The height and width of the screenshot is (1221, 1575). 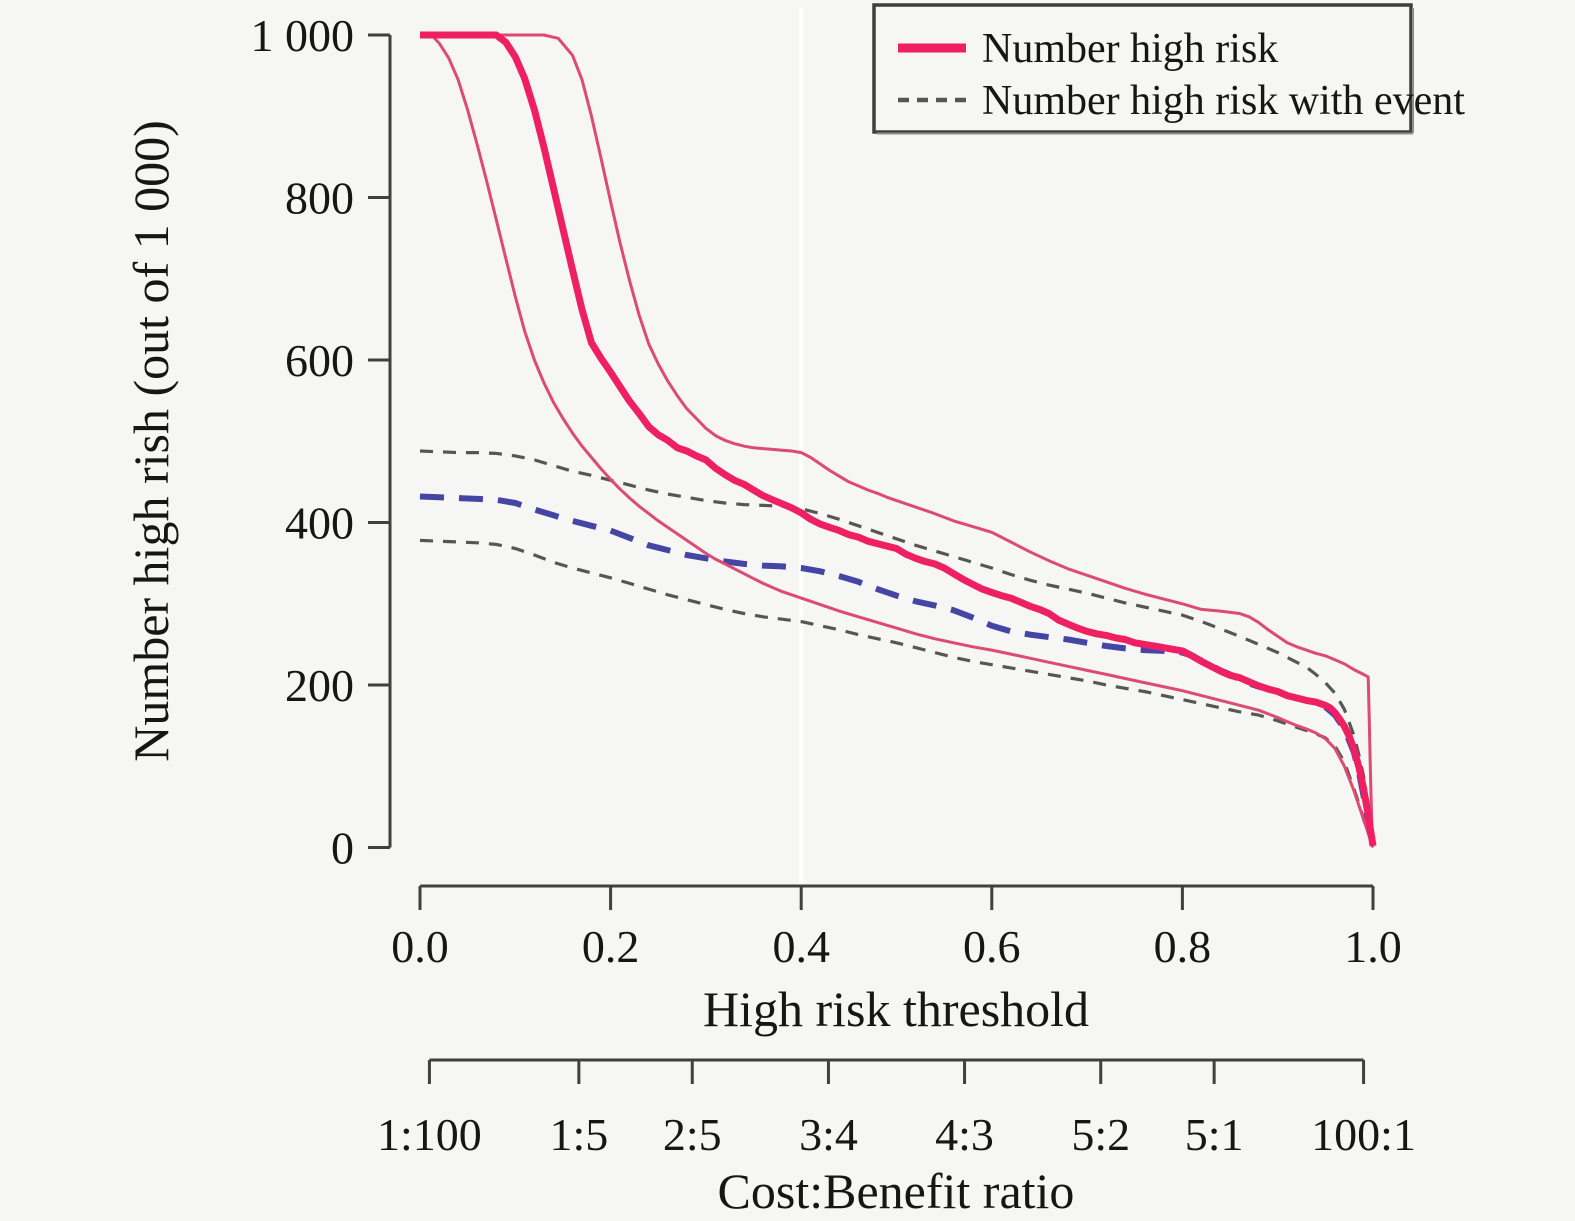 What do you see at coordinates (1130, 49) in the screenshot?
I see `legend-label: Number high risk` at bounding box center [1130, 49].